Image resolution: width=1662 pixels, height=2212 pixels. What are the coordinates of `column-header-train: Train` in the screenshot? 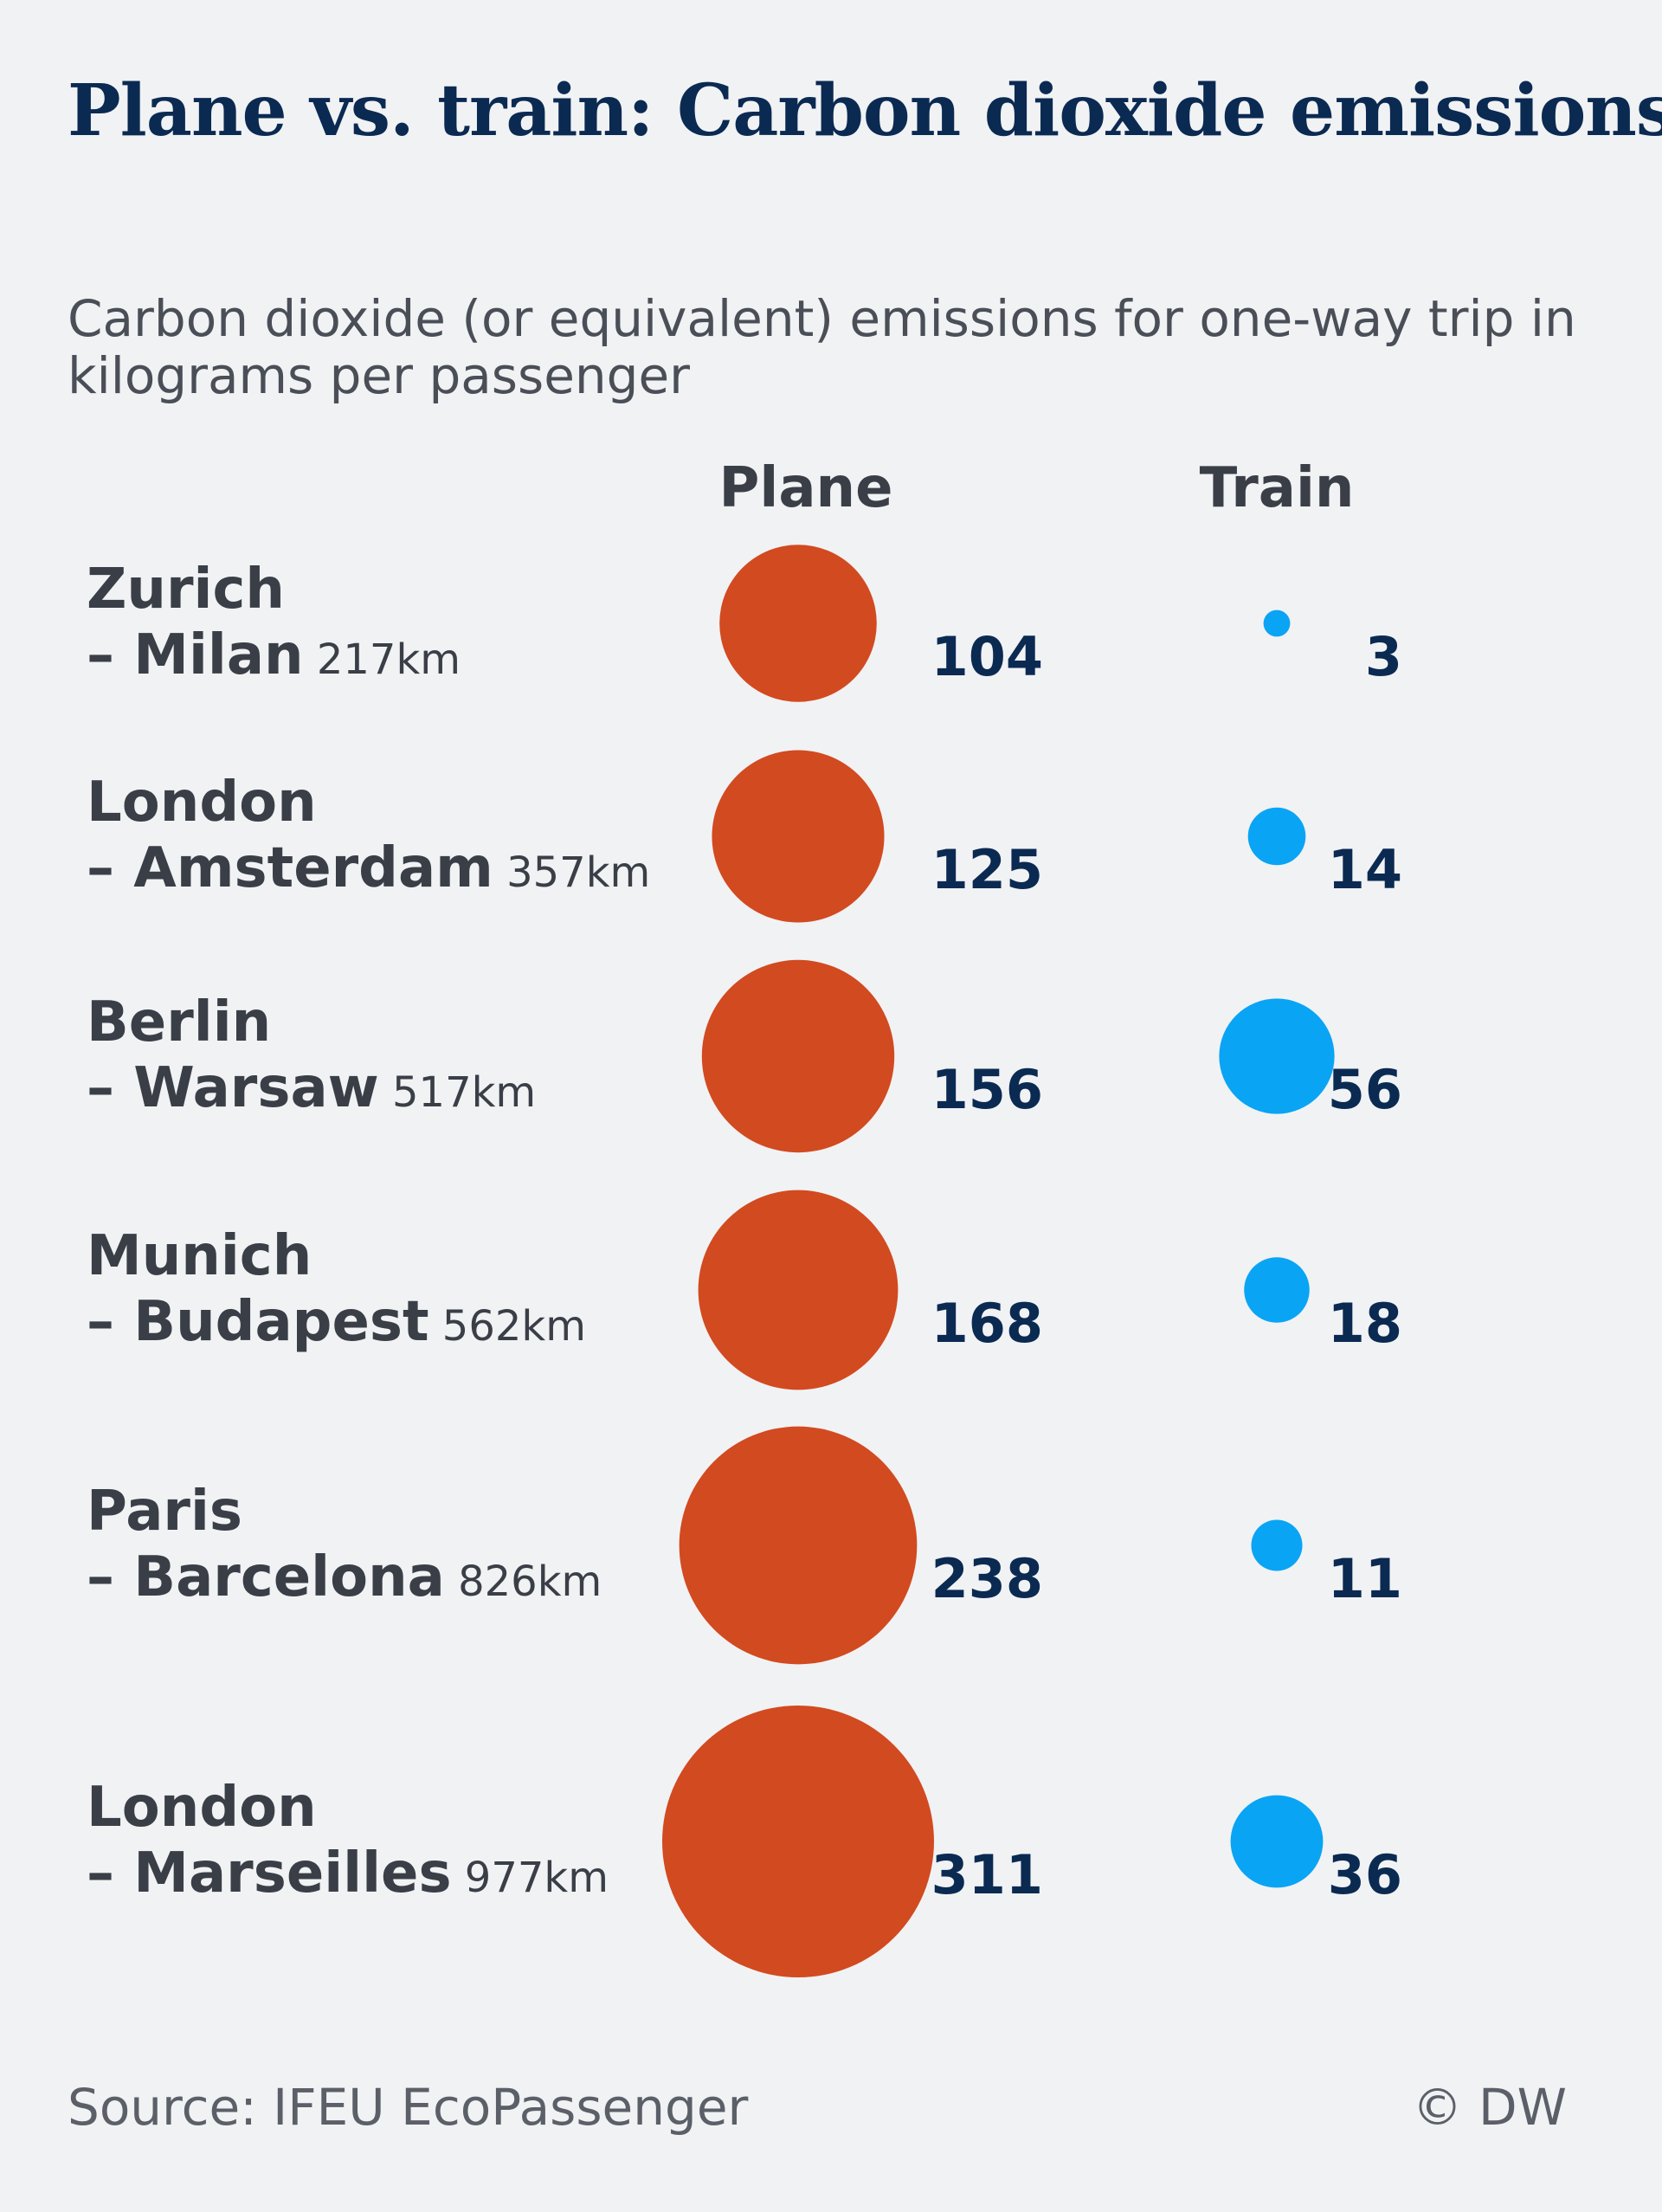 It's located at (1277, 488).